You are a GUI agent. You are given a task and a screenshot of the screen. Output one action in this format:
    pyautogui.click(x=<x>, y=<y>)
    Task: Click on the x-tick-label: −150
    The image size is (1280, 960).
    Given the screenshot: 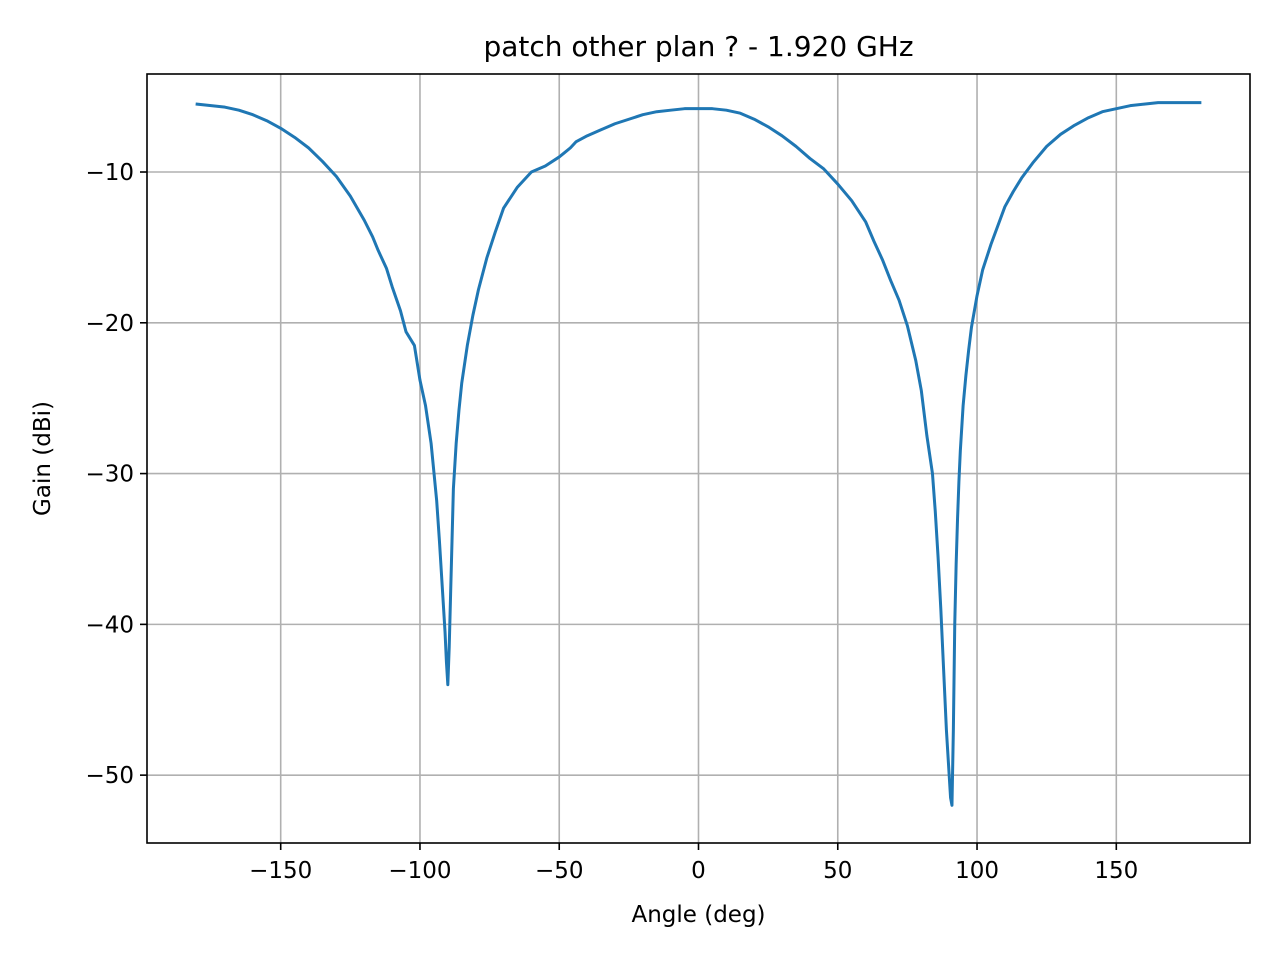 What is the action you would take?
    pyautogui.click(x=280, y=871)
    